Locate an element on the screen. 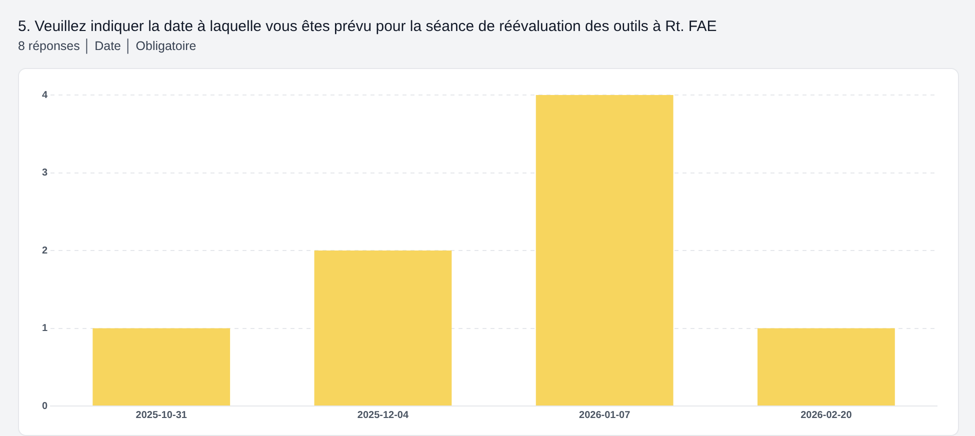 This screenshot has width=975, height=436. x-tick-label: 2026-01-07 is located at coordinates (605, 415).